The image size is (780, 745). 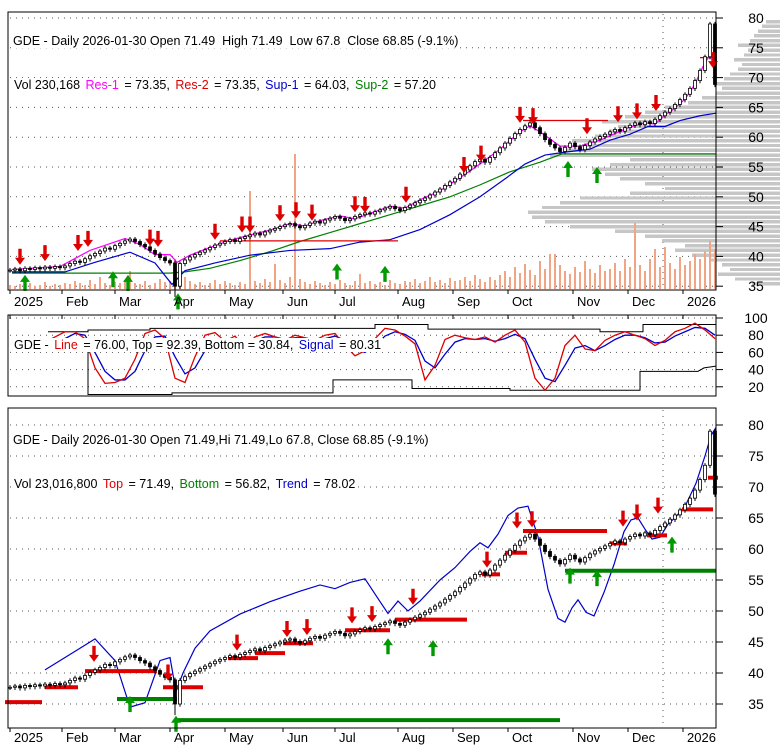 I want to click on header-text-segment: Bottom, so click(x=199, y=483).